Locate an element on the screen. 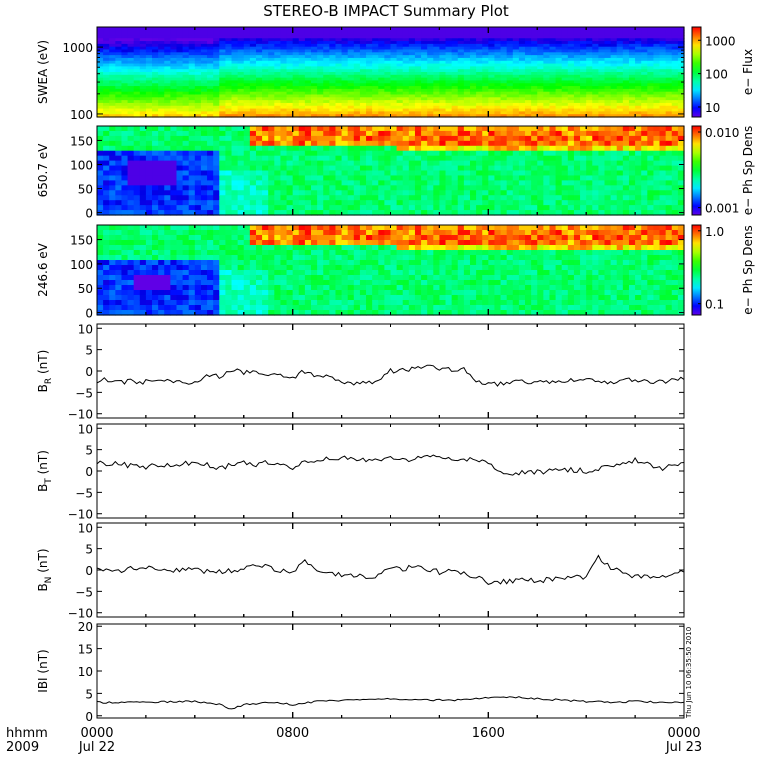 The width and height of the screenshot is (780, 780). series-line-br is located at coordinates (390, 375).